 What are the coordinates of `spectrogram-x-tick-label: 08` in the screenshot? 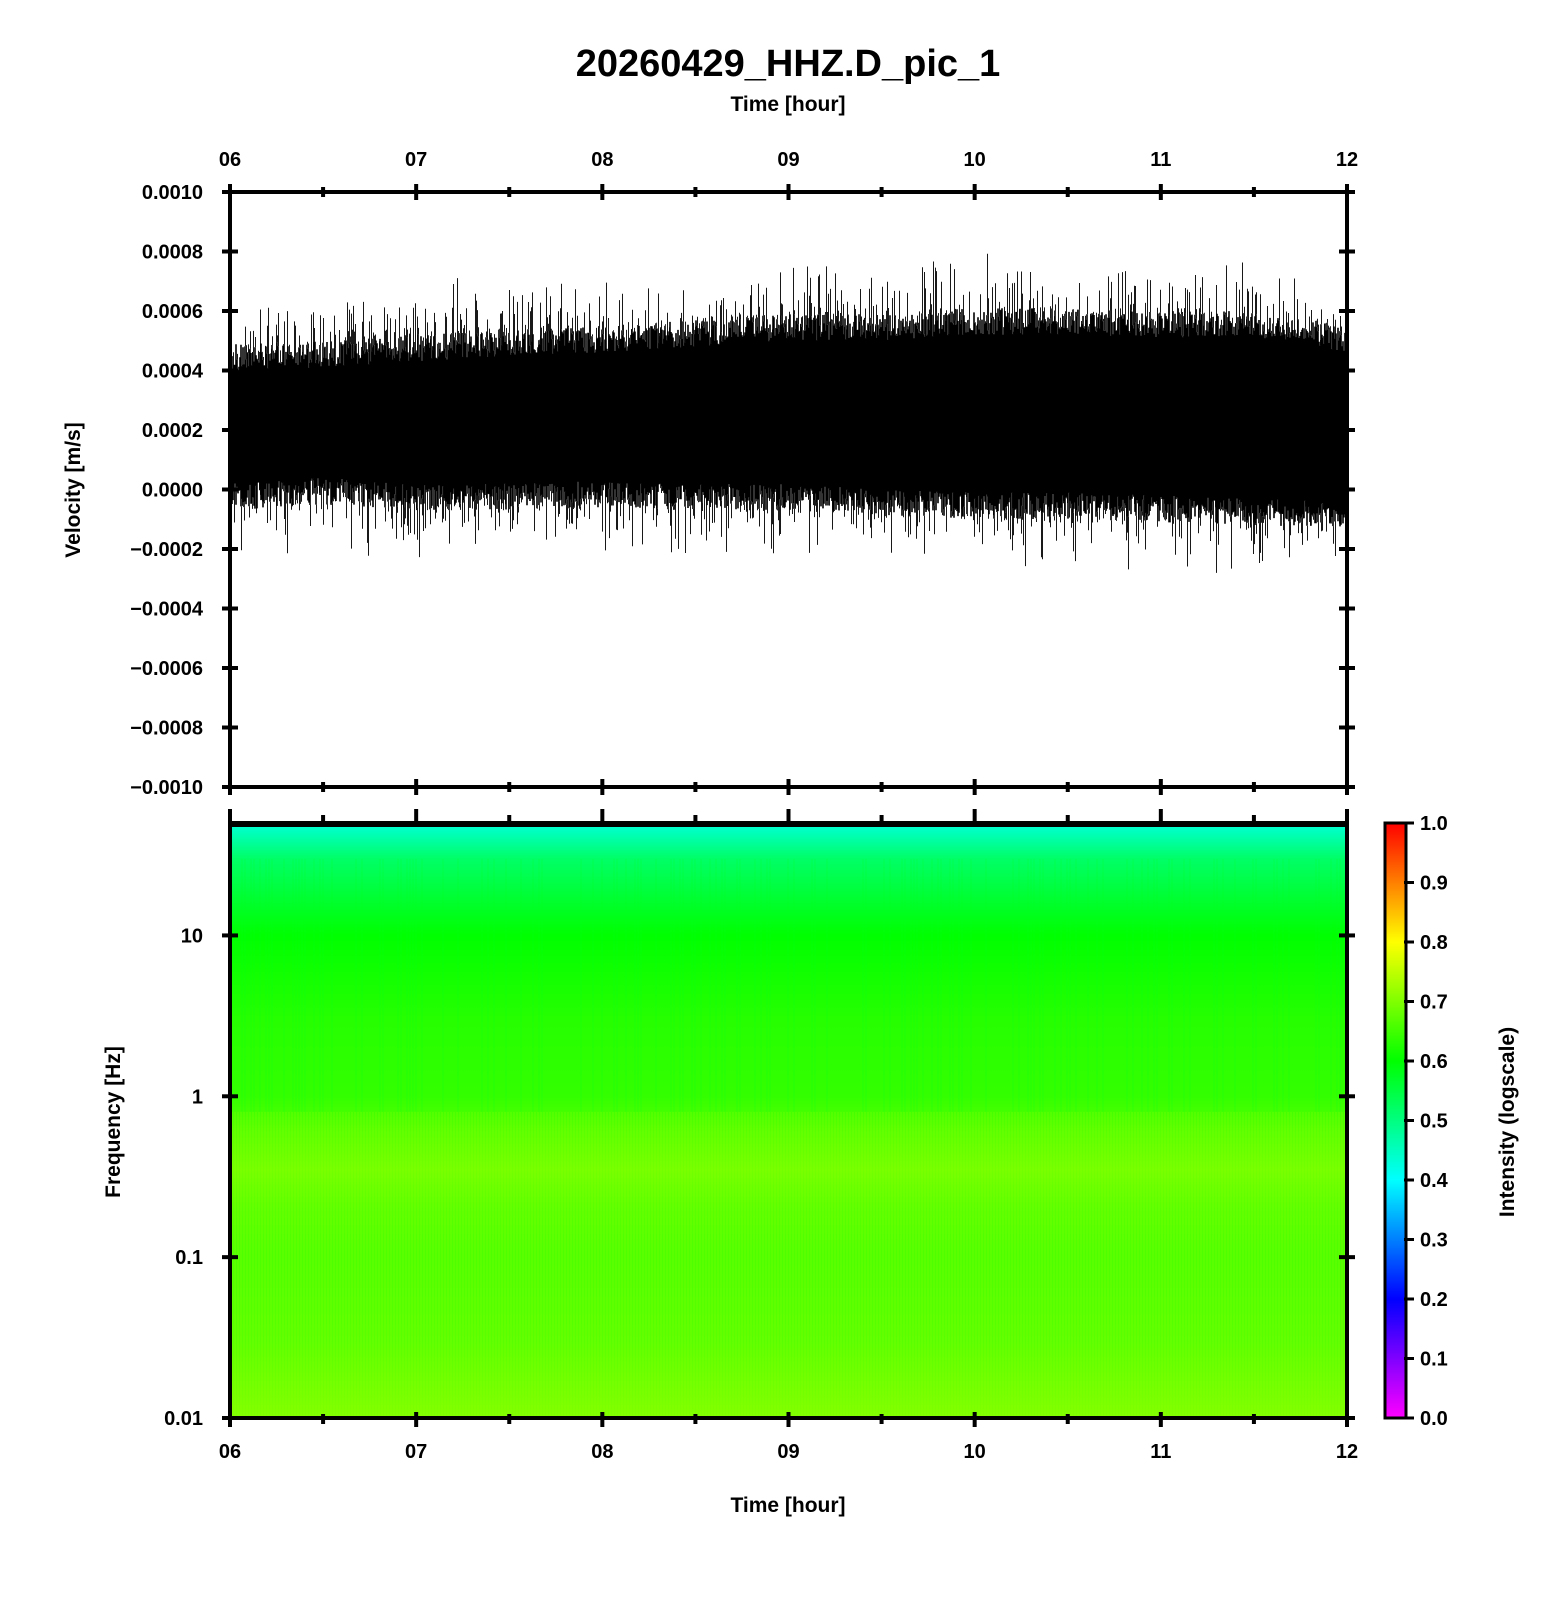 It's located at (602, 1452).